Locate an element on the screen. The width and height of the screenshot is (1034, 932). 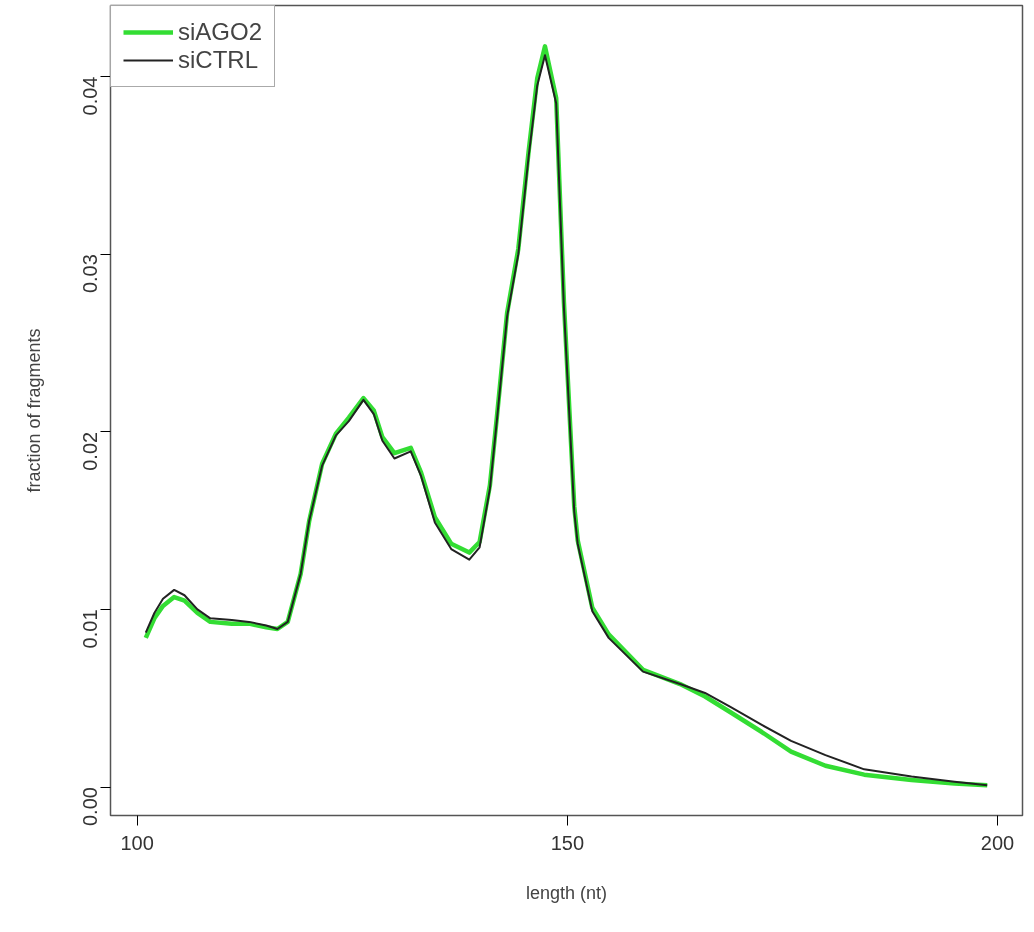
y-axis-title: fraction of fragments is located at coordinates (33, 410).